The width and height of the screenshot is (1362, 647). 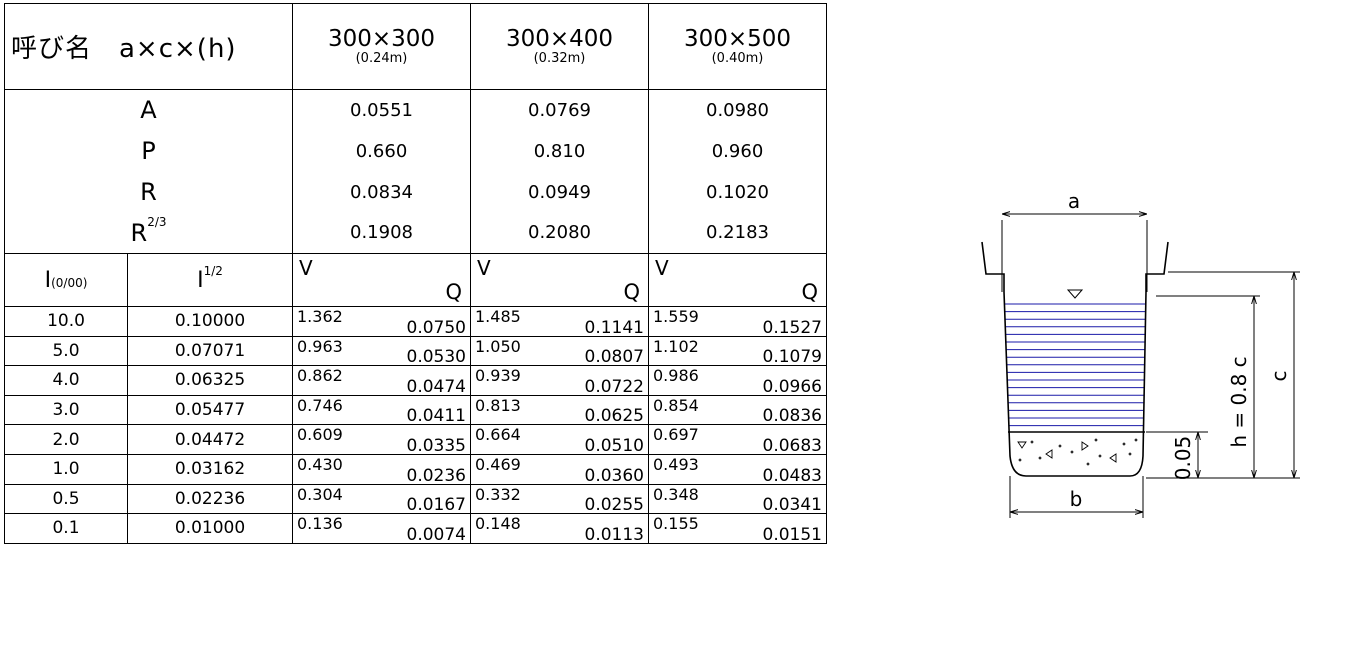 I want to click on vq-cell: 0.332 0.0255, so click(x=559, y=499).